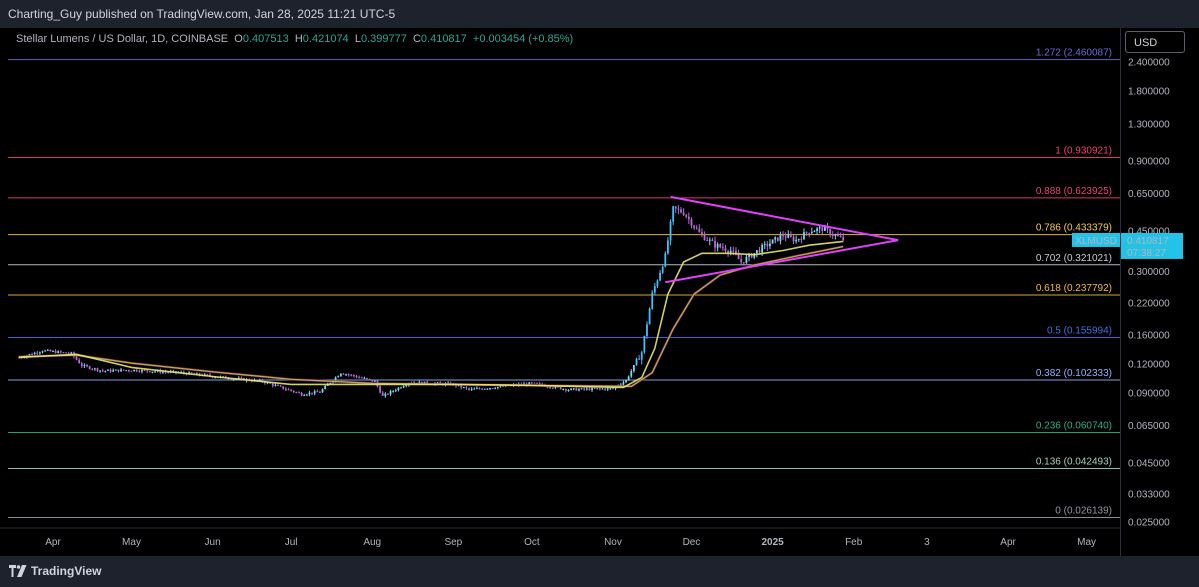 This screenshot has height=587, width=1199. I want to click on y-tick-label: 0.160000, so click(1149, 335).